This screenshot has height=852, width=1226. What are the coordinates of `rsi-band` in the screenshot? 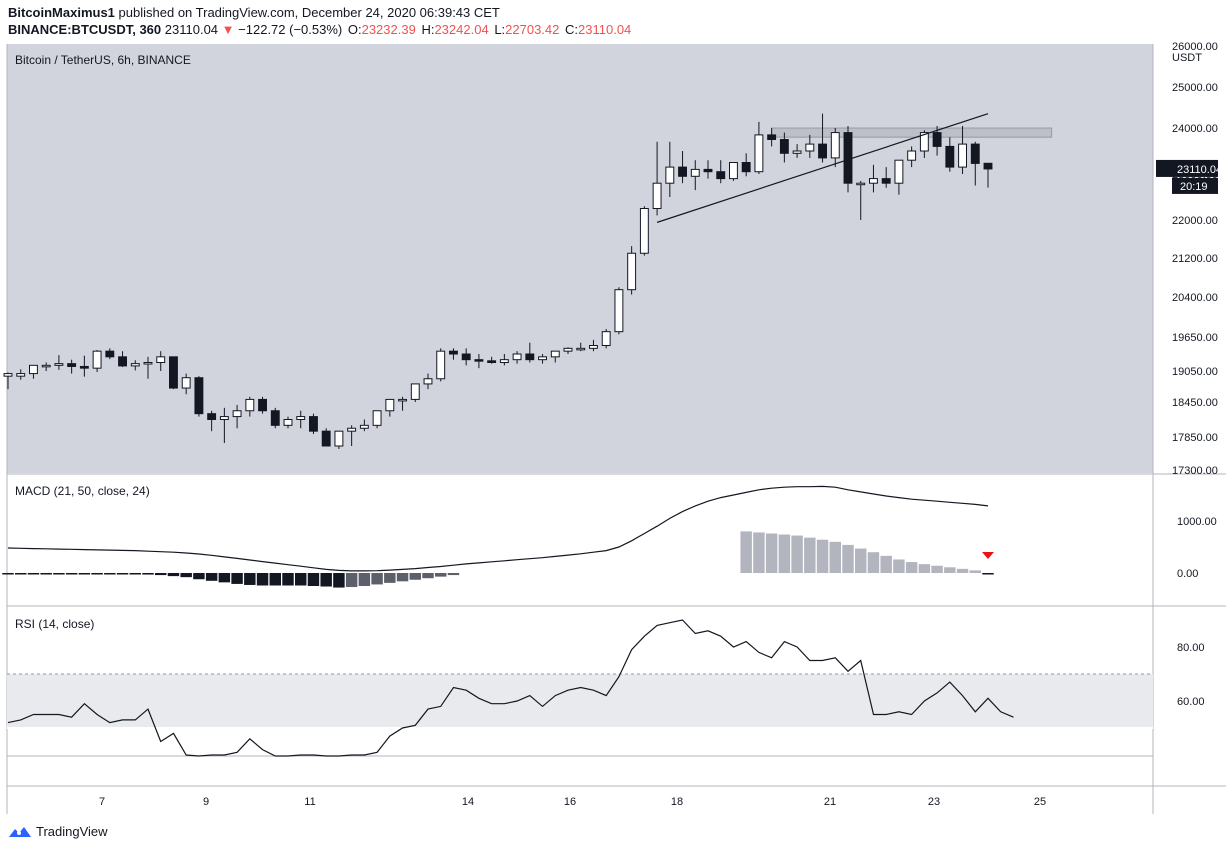 It's located at (580, 701).